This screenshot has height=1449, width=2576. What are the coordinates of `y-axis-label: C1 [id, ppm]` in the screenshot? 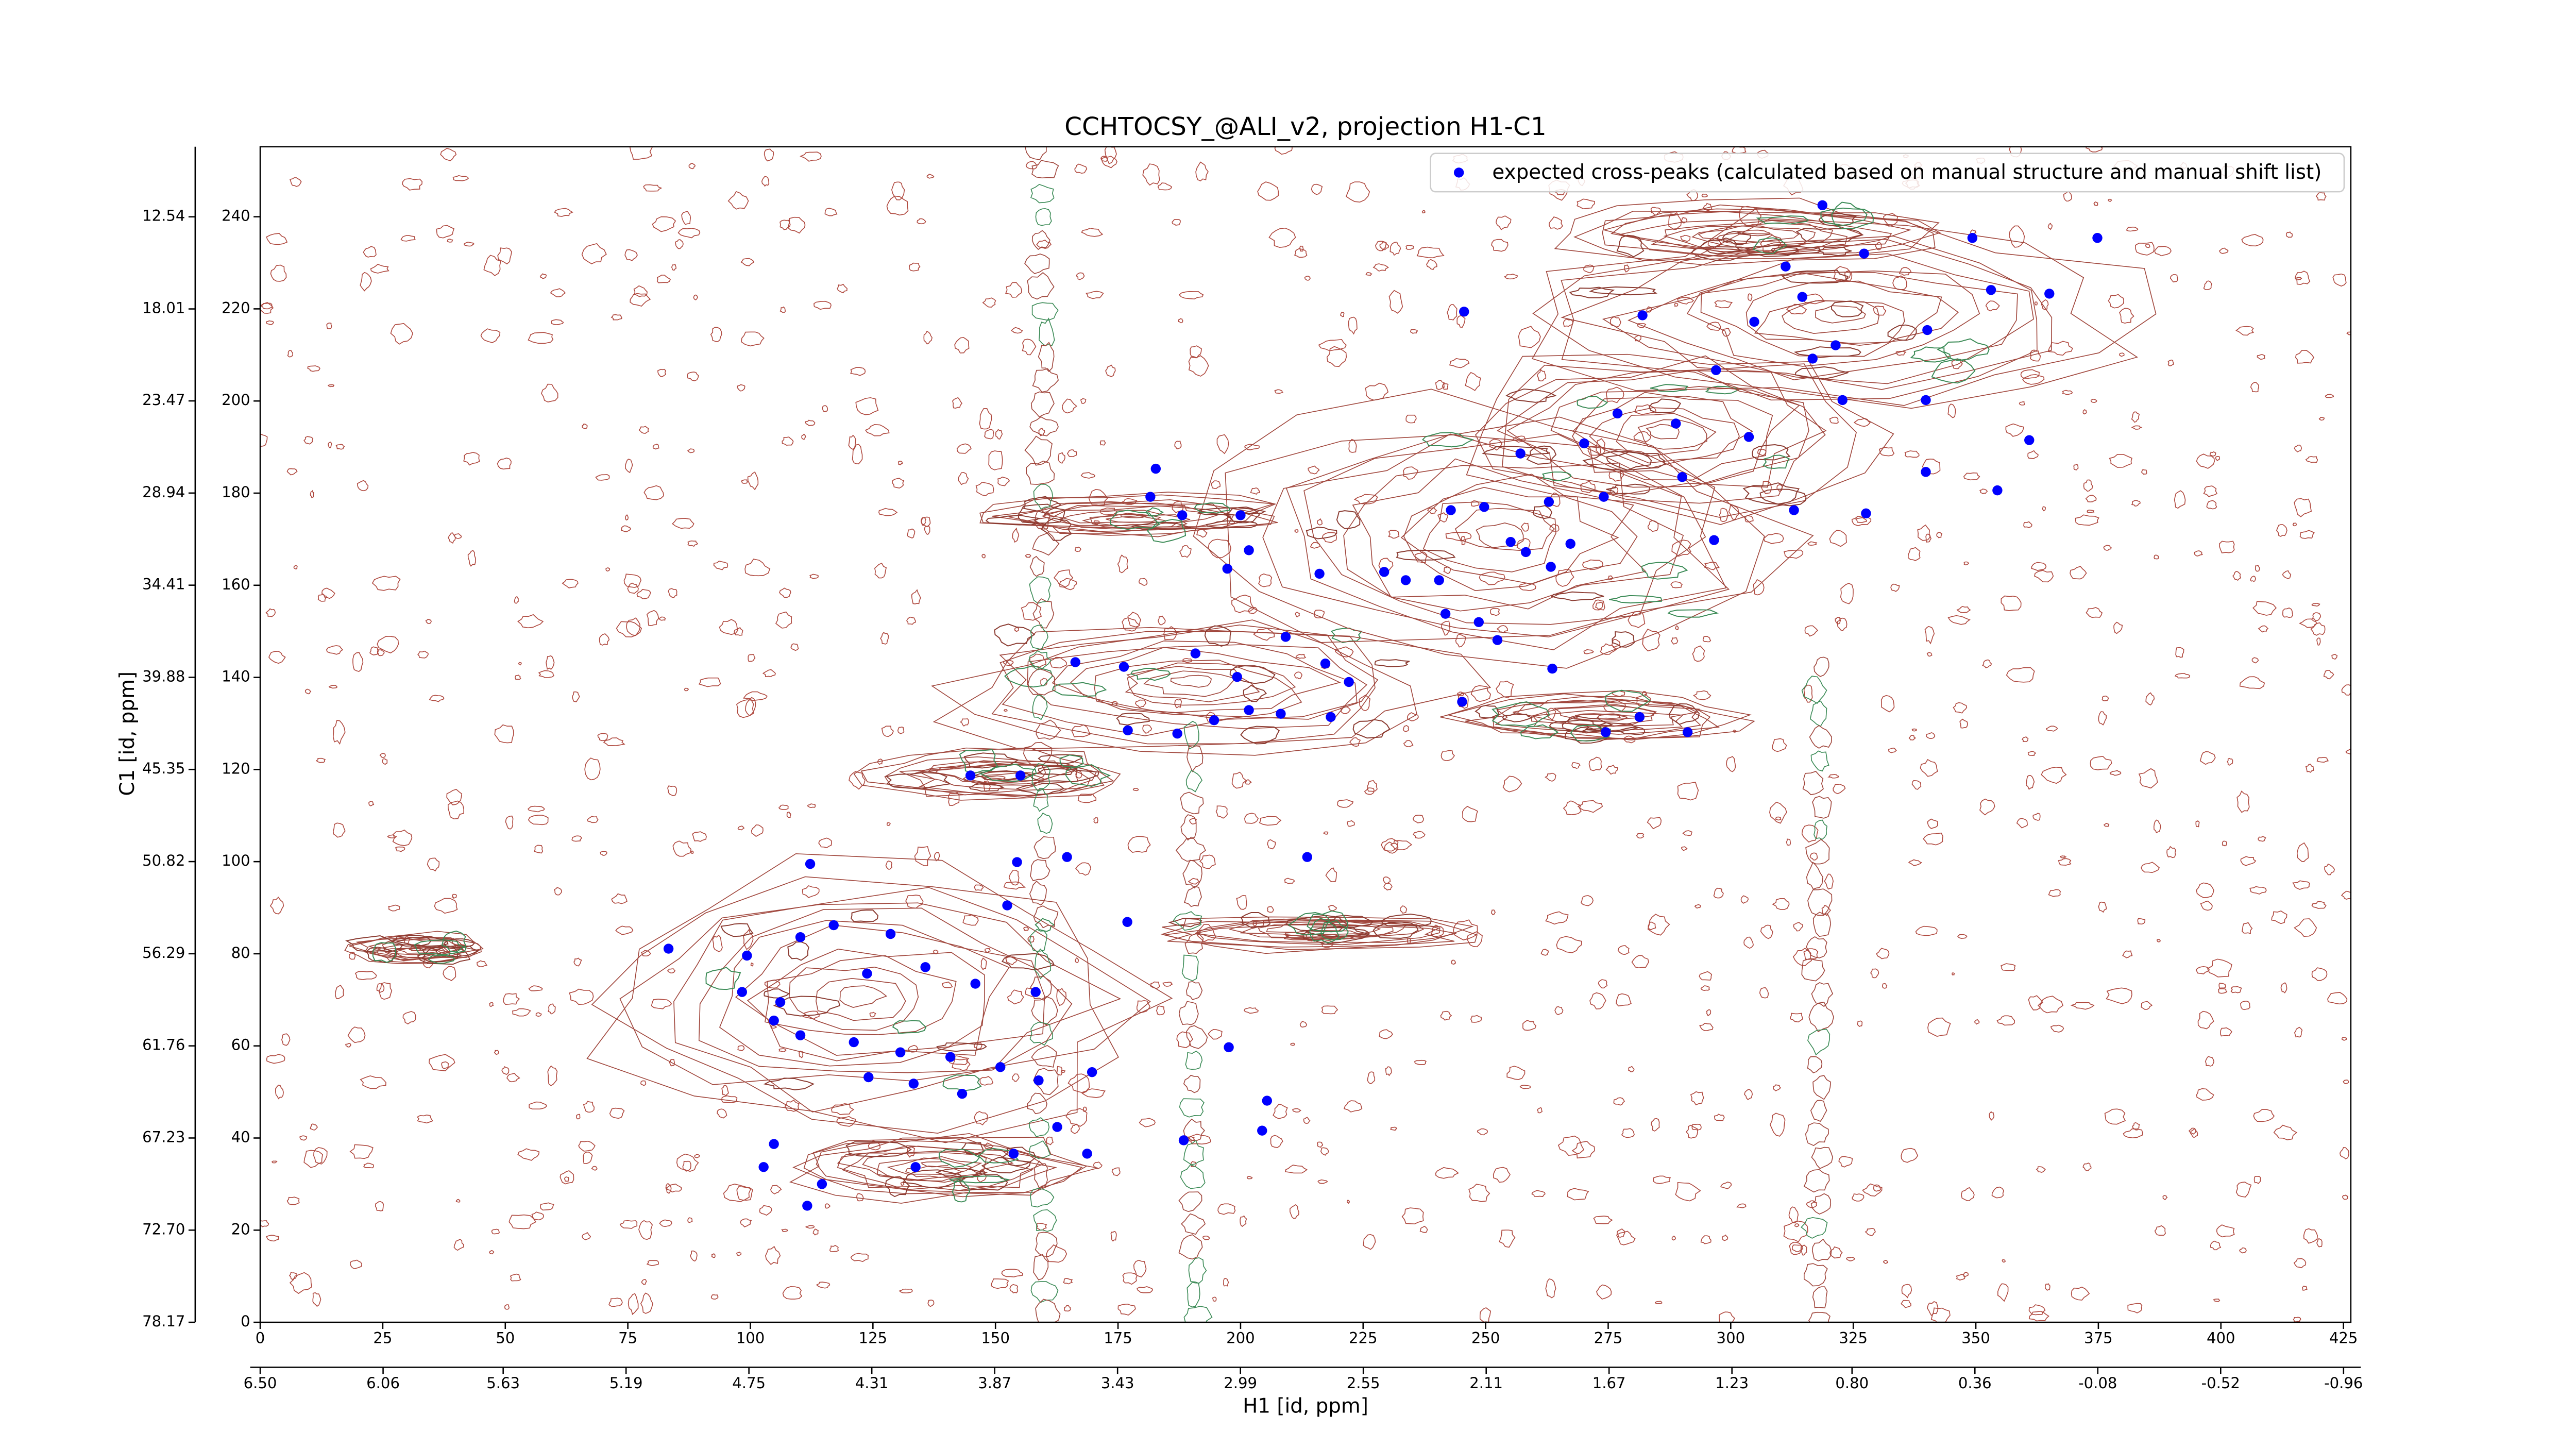 It's located at (127, 733).